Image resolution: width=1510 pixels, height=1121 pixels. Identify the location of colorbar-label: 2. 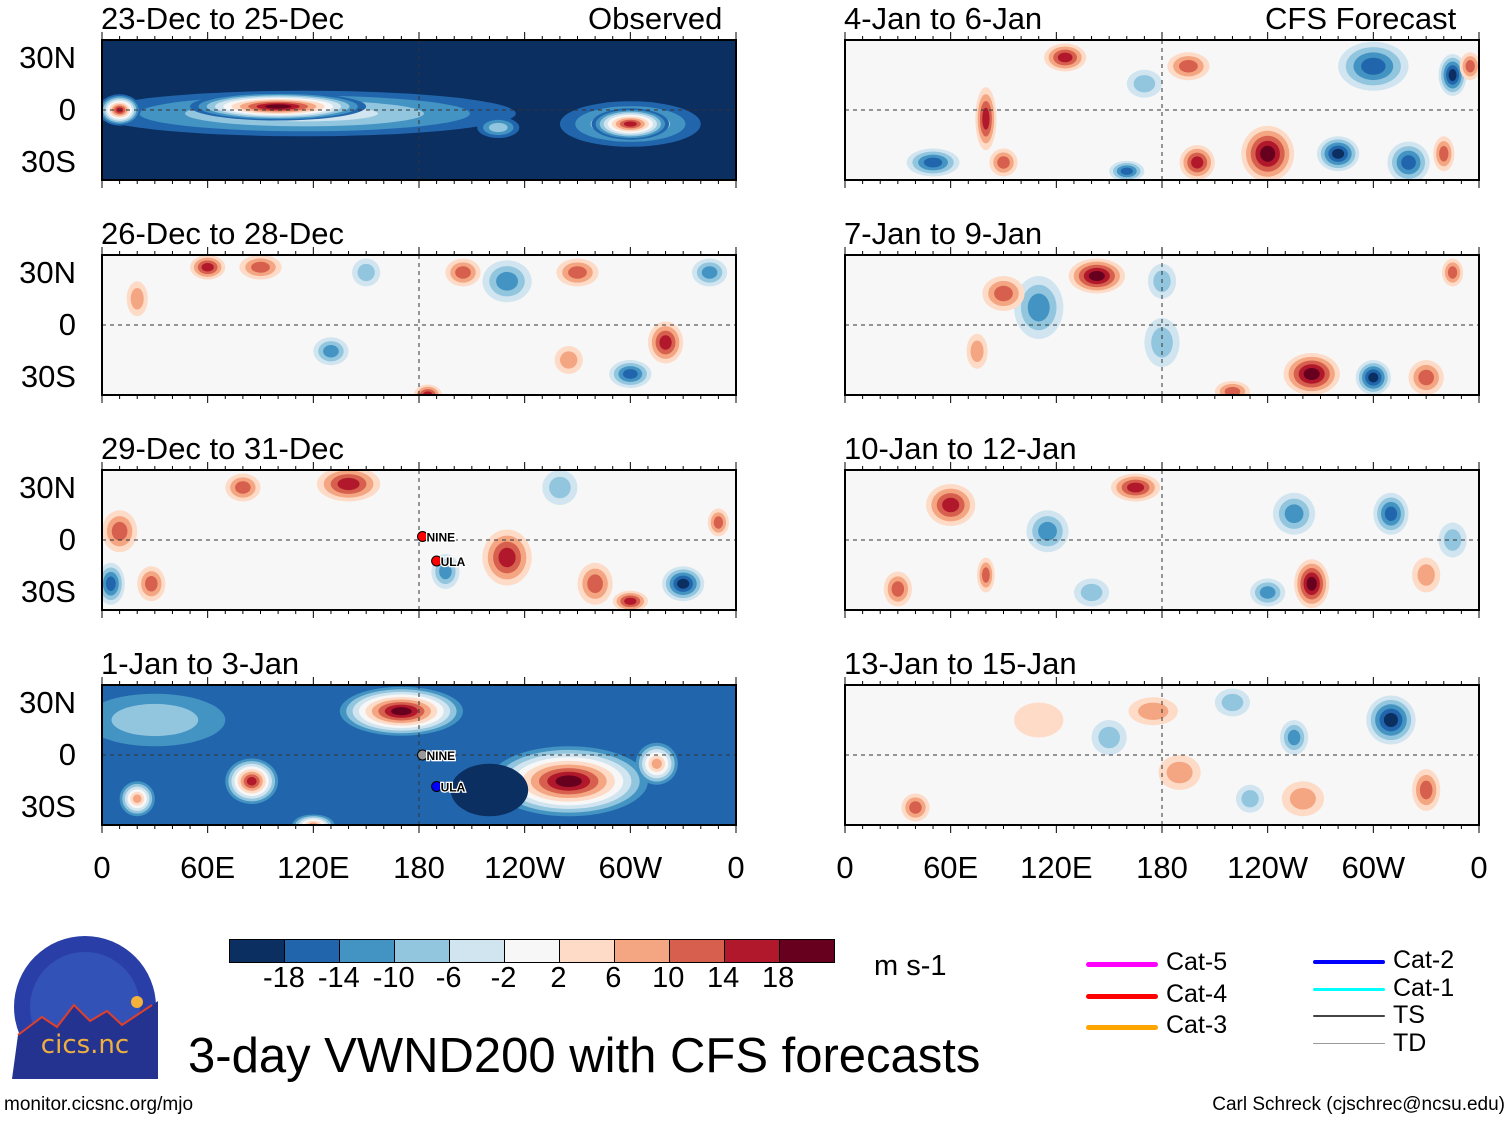
(558, 978).